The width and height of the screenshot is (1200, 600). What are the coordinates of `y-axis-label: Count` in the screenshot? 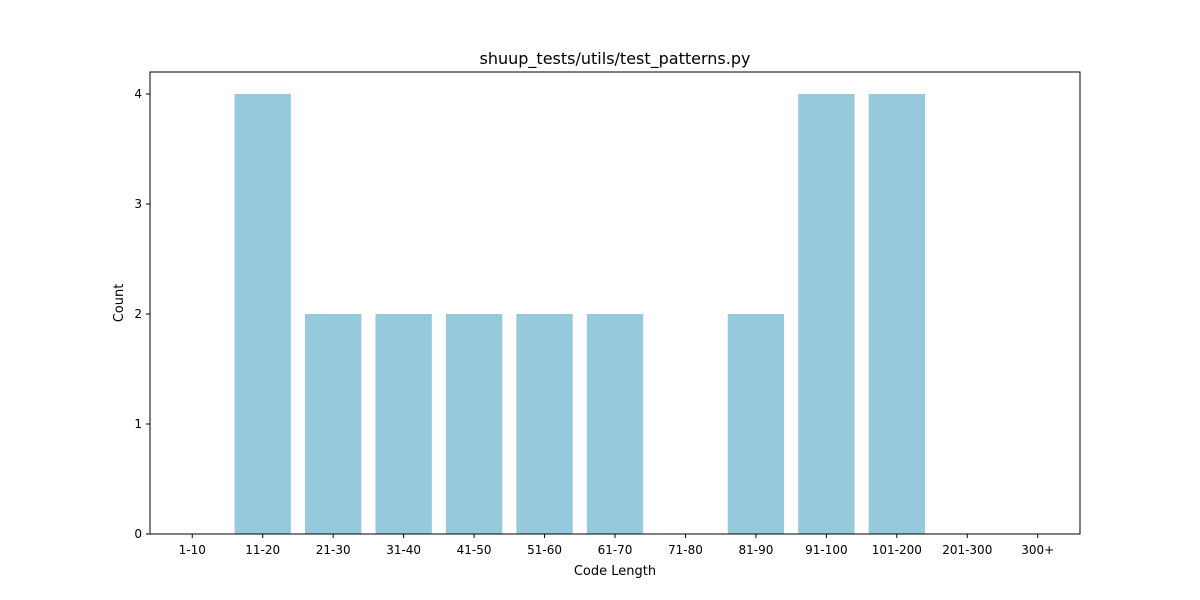 It's located at (119, 303).